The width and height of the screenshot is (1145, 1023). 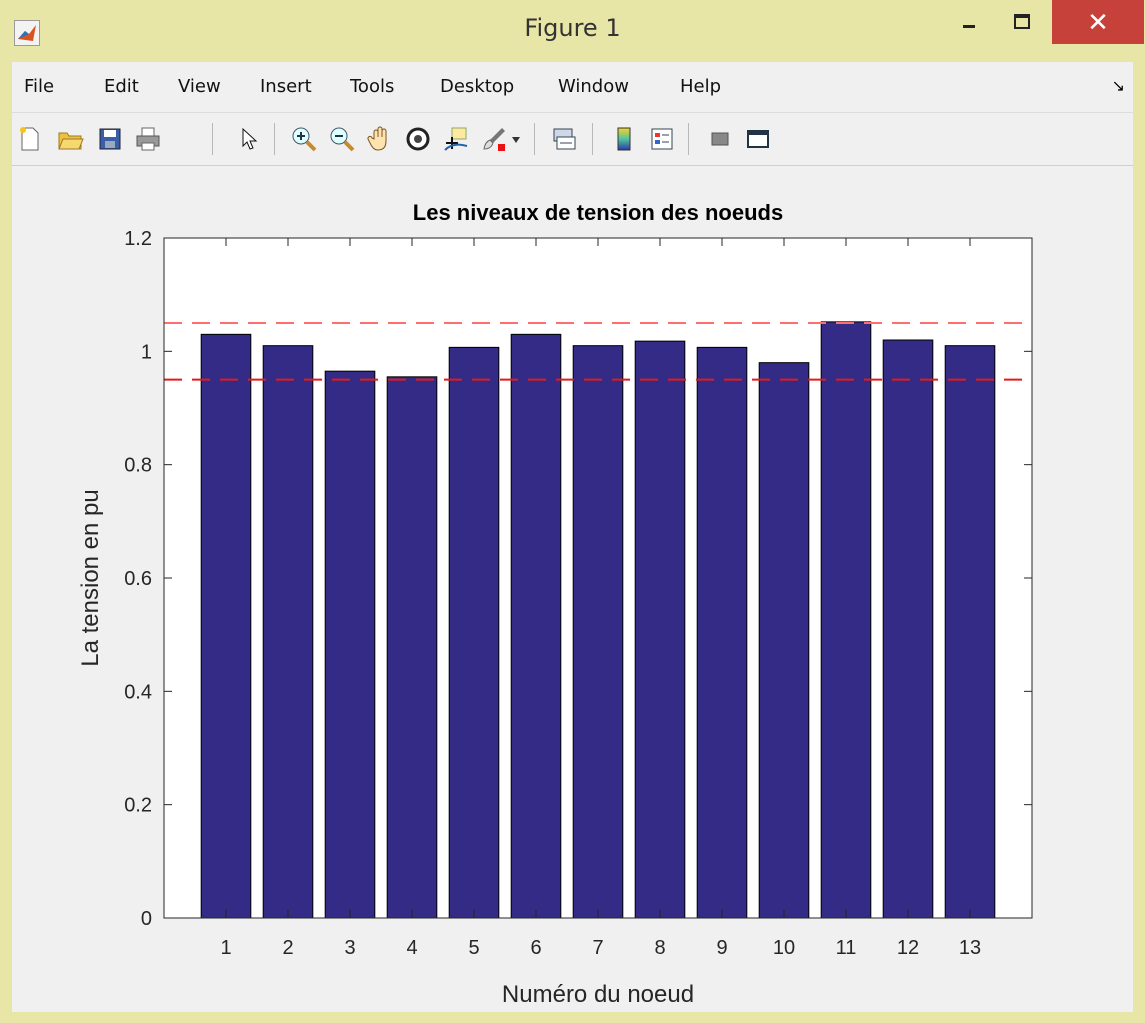 What do you see at coordinates (248, 139) in the screenshot?
I see `pointer-icon` at bounding box center [248, 139].